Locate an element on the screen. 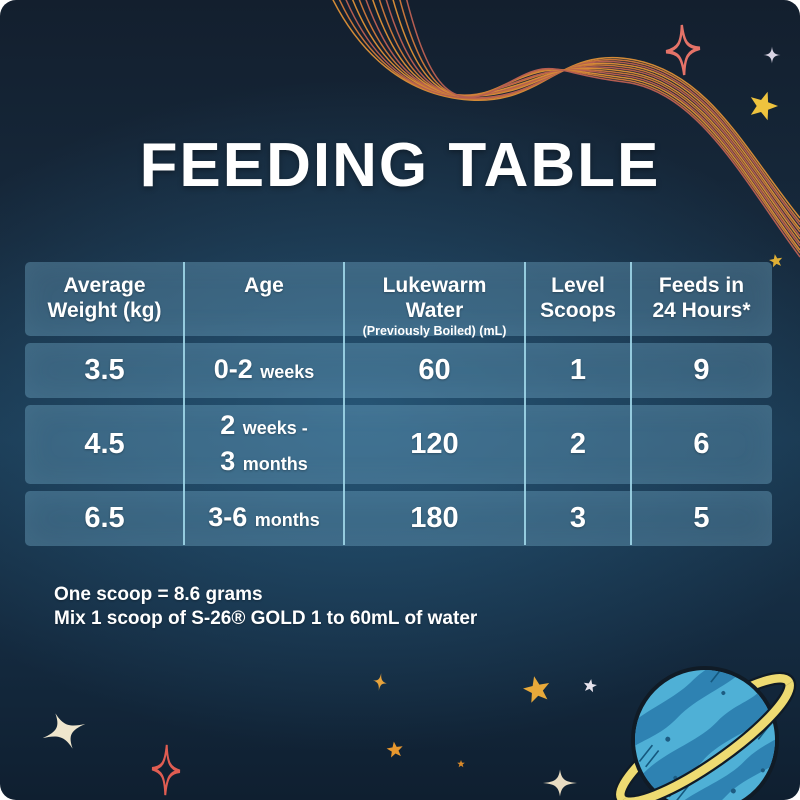 The width and height of the screenshot is (800, 800). age-unit: weeks - is located at coordinates (275, 427).